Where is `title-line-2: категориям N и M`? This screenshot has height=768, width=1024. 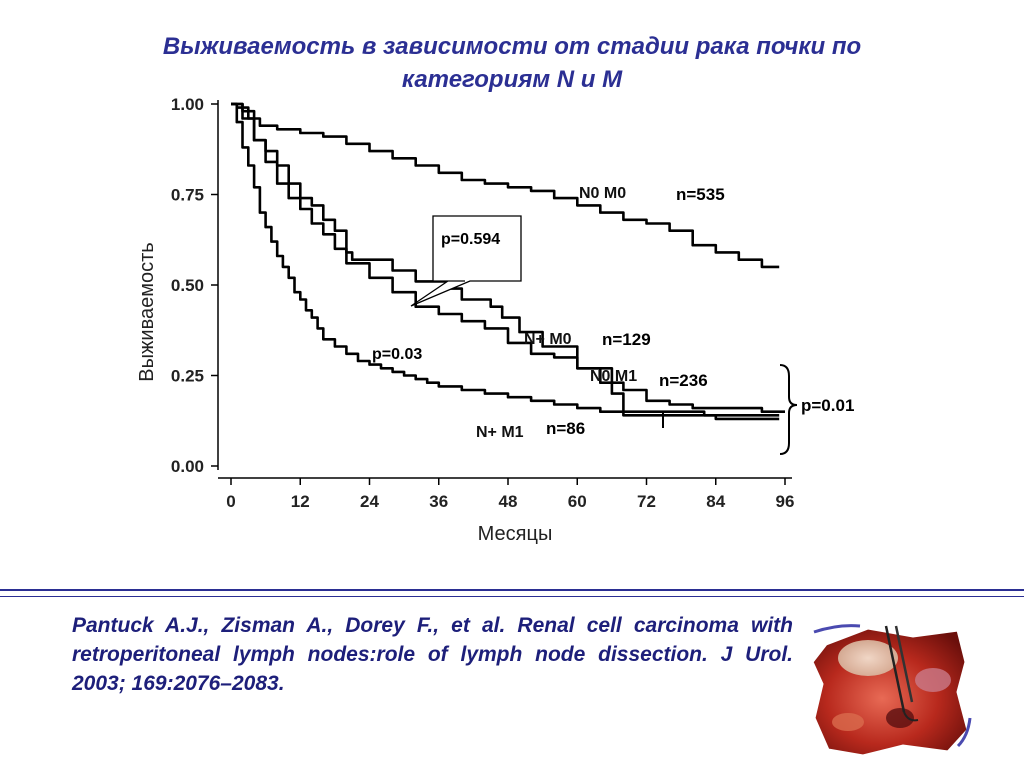
title-line-2: категориям N и M is located at coordinates (512, 79).